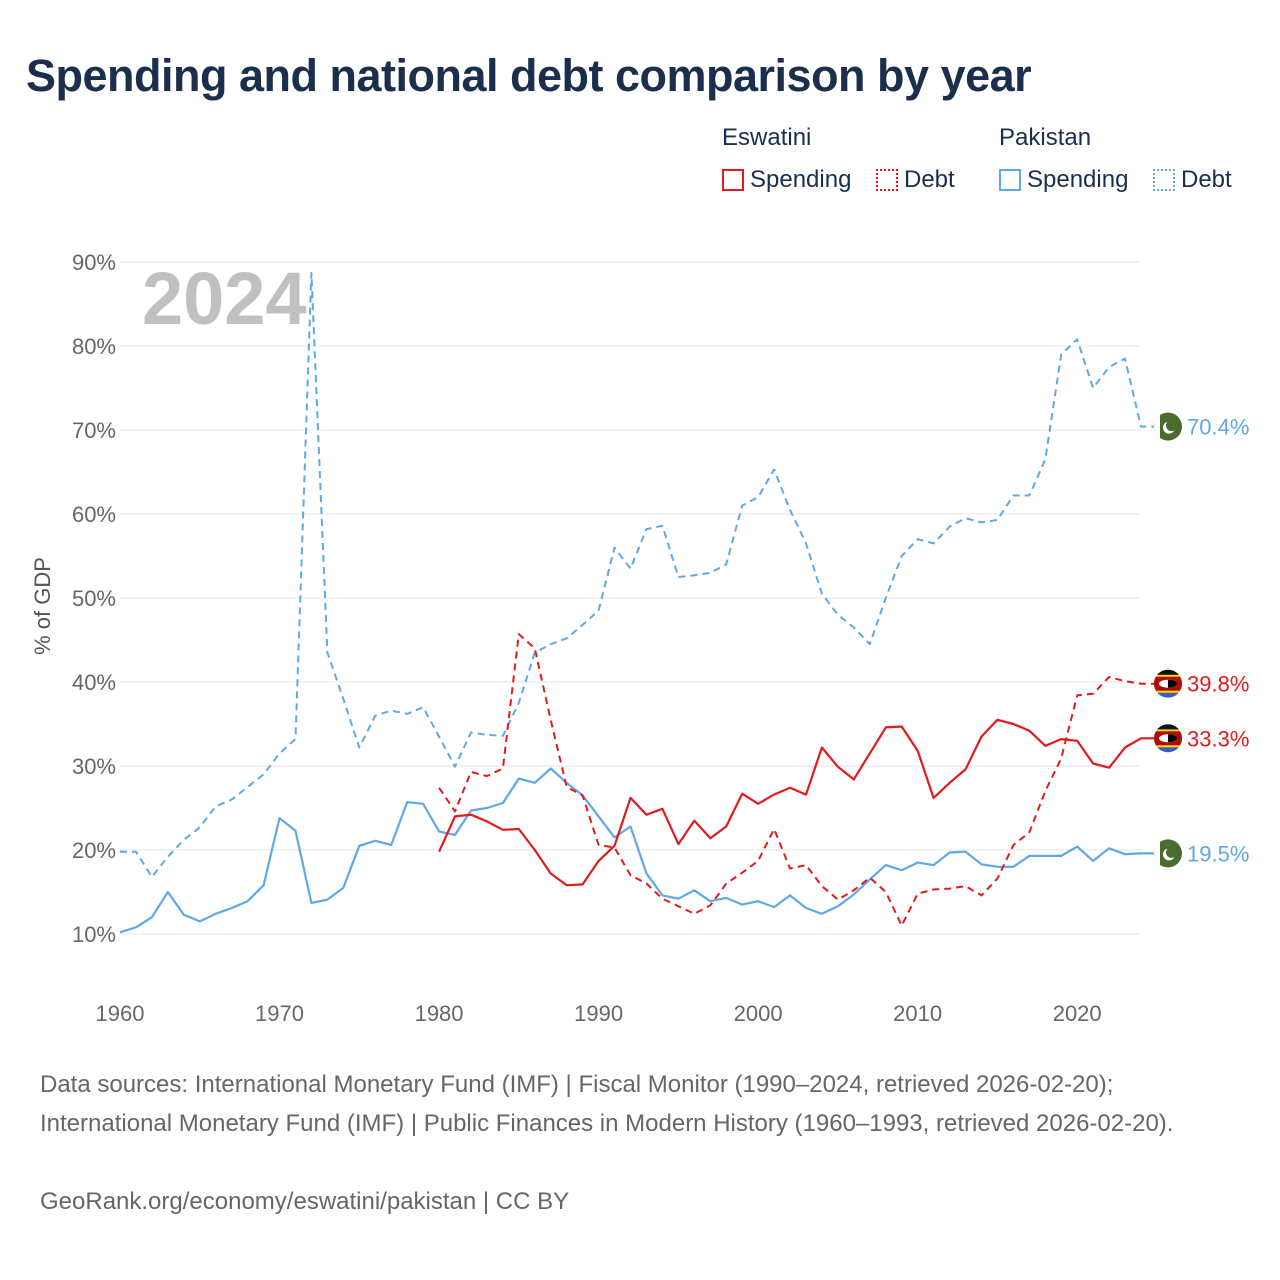 The image size is (1280, 1280). What do you see at coordinates (1010, 180) in the screenshot?
I see `legend-swatch-solid-blue` at bounding box center [1010, 180].